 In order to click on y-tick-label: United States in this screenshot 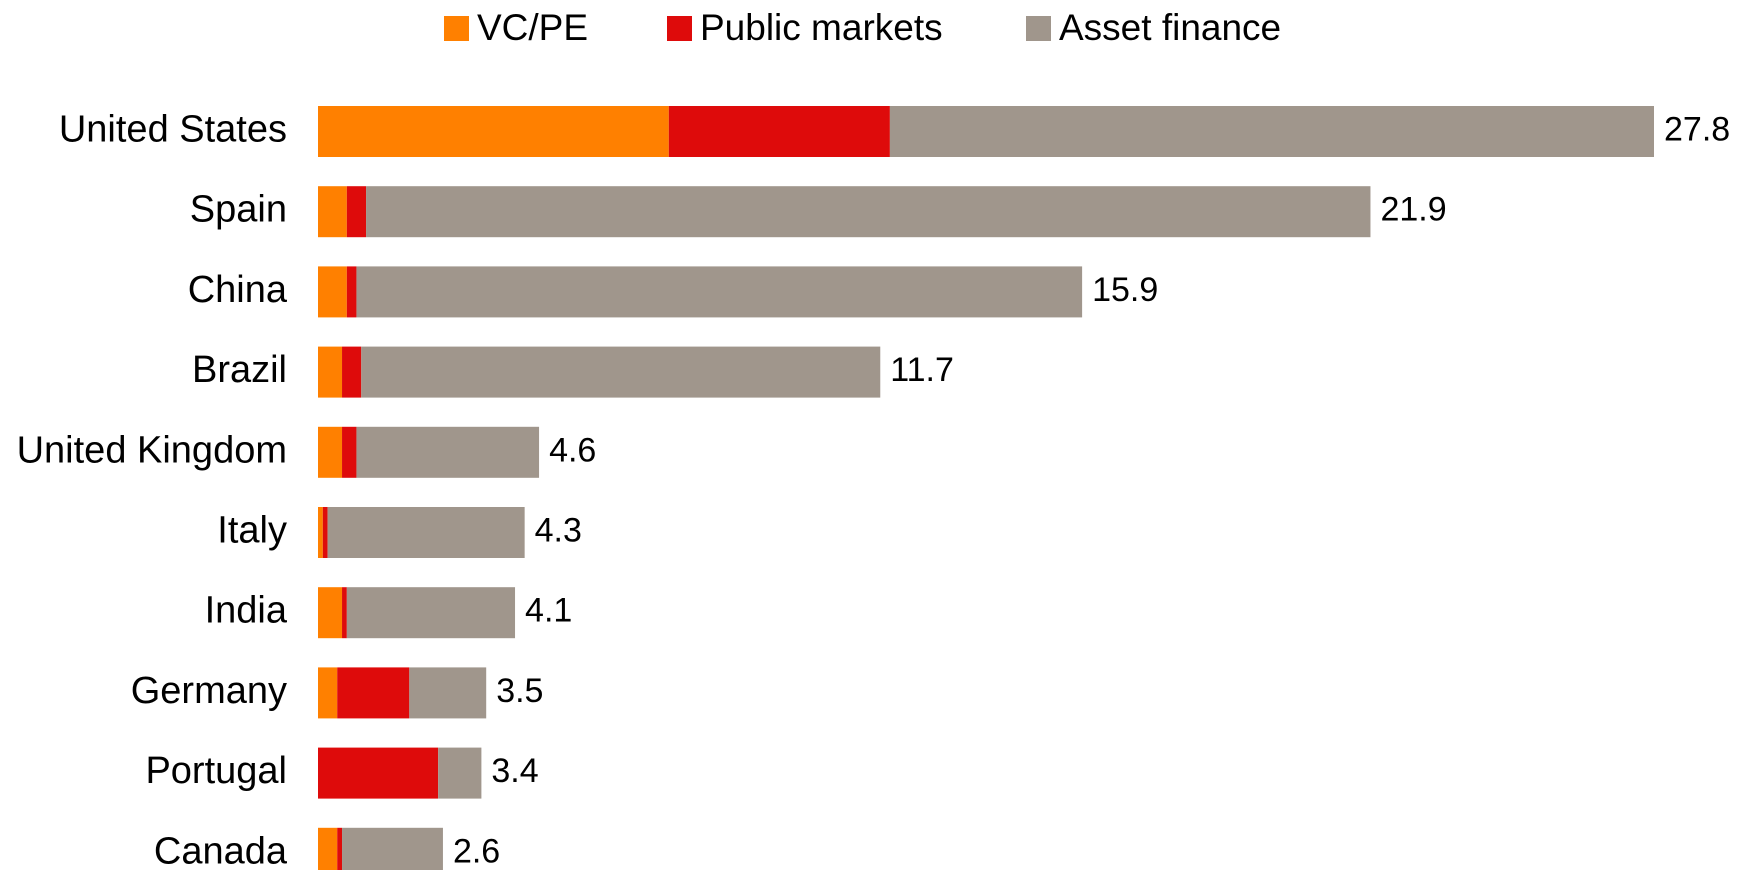, I will do `click(173, 130)`.